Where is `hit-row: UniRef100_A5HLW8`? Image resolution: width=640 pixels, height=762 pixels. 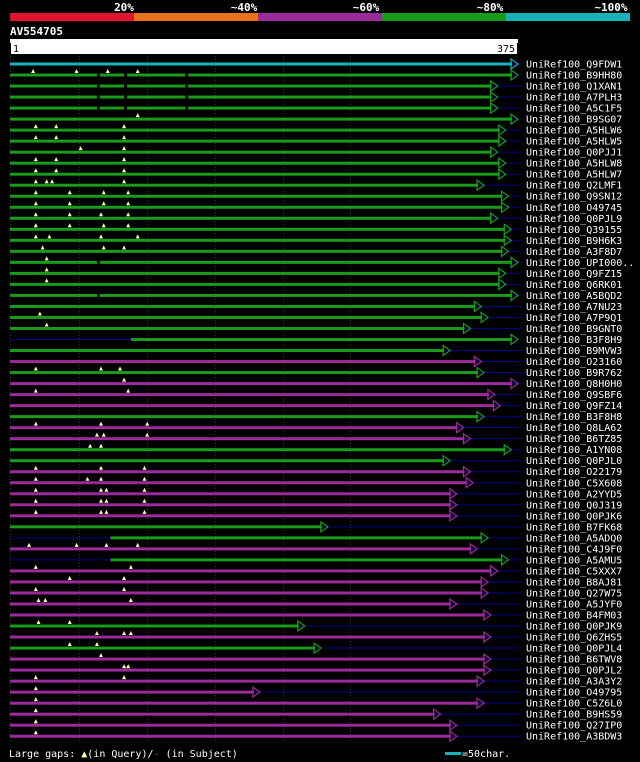 hit-row: UniRef100_A5HLW8 is located at coordinates (316, 163).